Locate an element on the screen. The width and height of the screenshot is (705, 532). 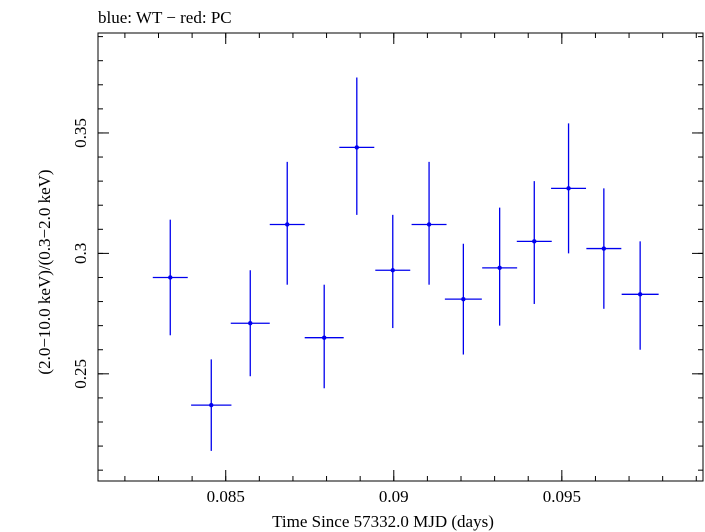
x-axis-label: Time Since 57332.0 MJD (days) is located at coordinates (383, 521).